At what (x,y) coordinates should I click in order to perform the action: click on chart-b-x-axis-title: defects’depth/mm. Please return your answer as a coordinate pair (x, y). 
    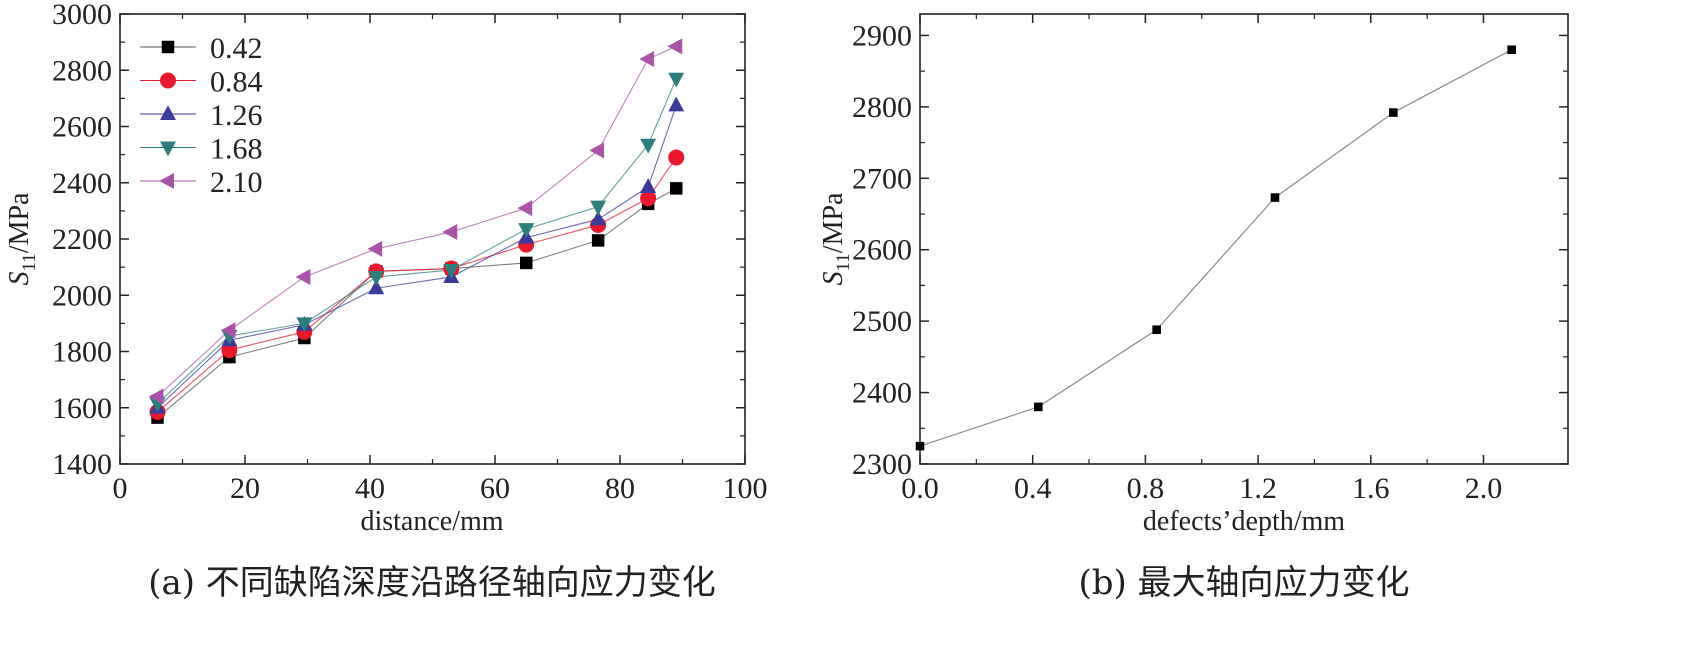
    Looking at the image, I should click on (1244, 521).